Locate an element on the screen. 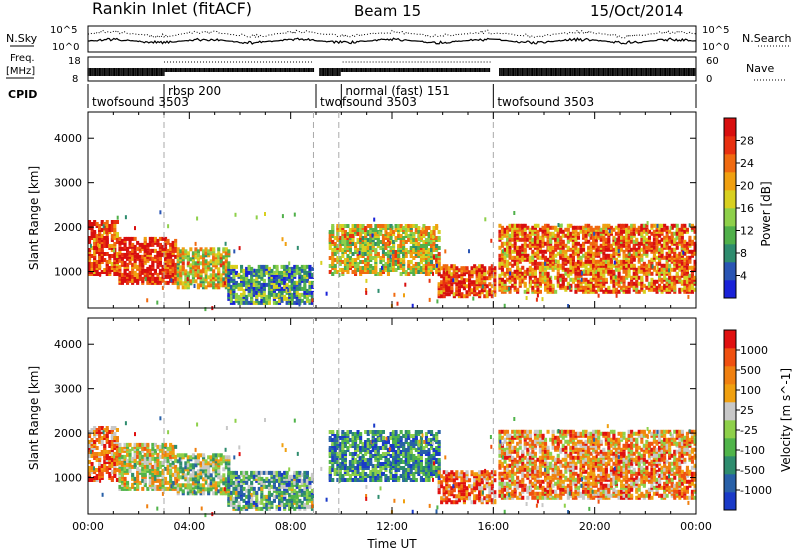 This screenshot has height=554, width=800. colorbar-tick-label: 8 is located at coordinates (743, 253).